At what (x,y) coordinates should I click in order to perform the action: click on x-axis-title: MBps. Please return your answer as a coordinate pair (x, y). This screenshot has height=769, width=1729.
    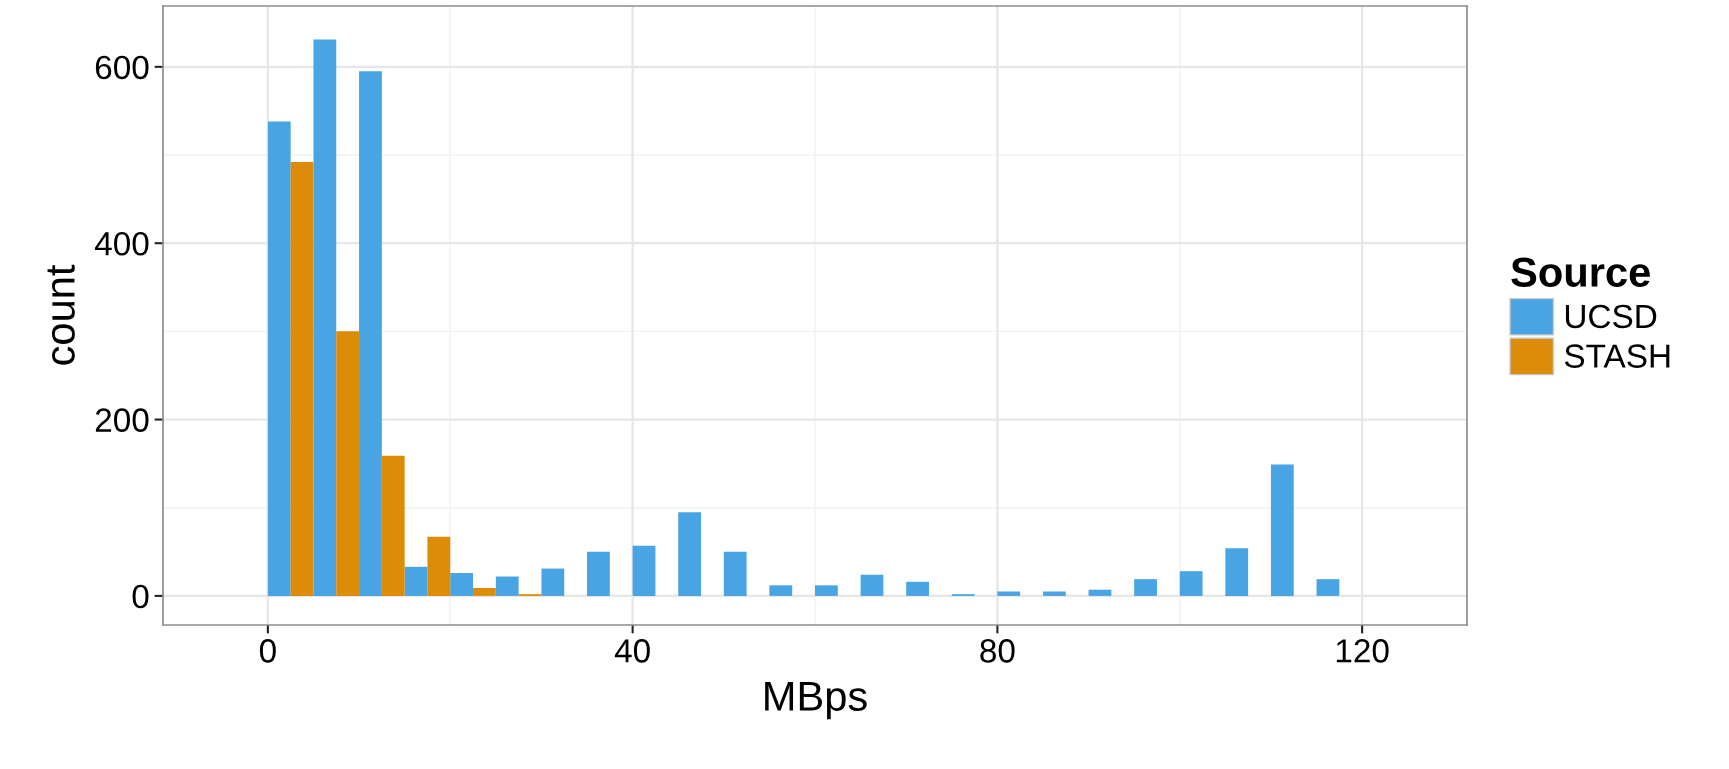
    Looking at the image, I should click on (816, 700).